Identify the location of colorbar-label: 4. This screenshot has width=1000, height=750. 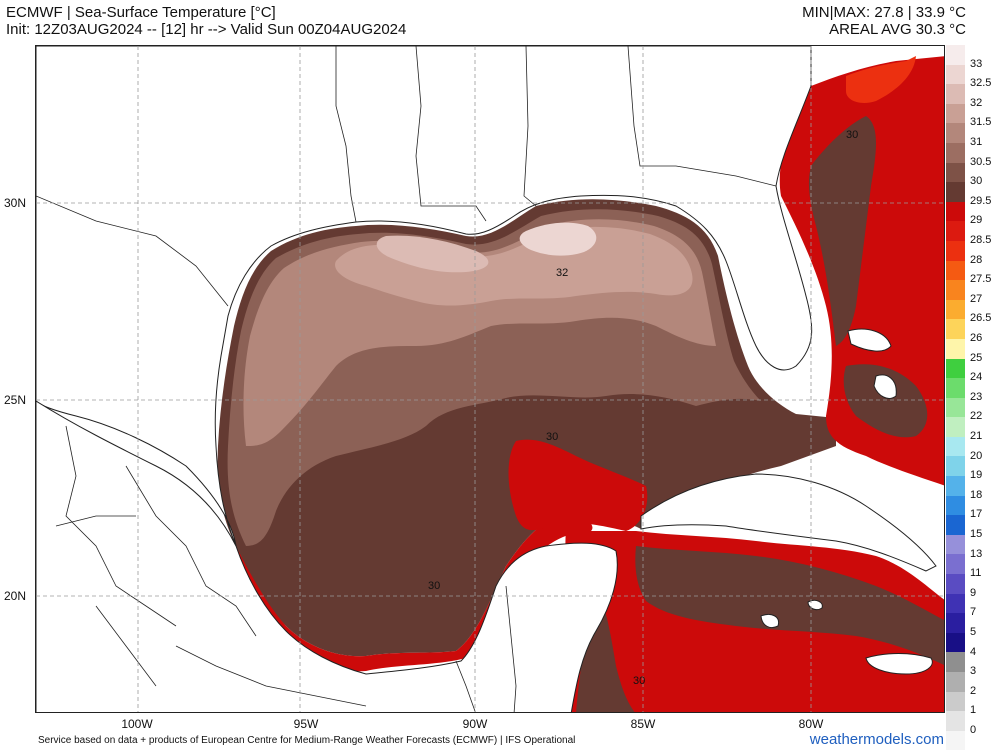
(973, 651).